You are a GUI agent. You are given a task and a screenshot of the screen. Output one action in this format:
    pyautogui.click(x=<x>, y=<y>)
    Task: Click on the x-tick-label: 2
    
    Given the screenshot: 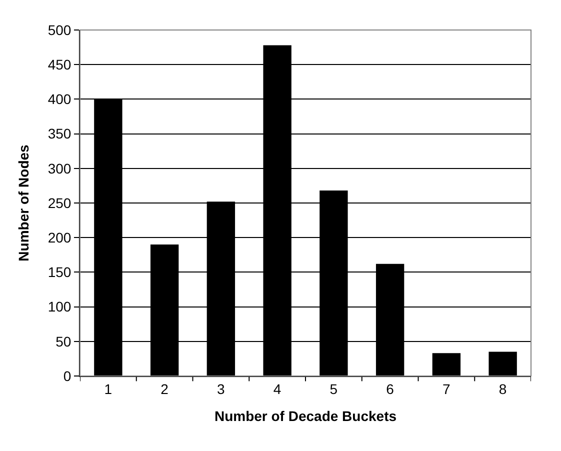 What is the action you would take?
    pyautogui.click(x=164, y=388)
    